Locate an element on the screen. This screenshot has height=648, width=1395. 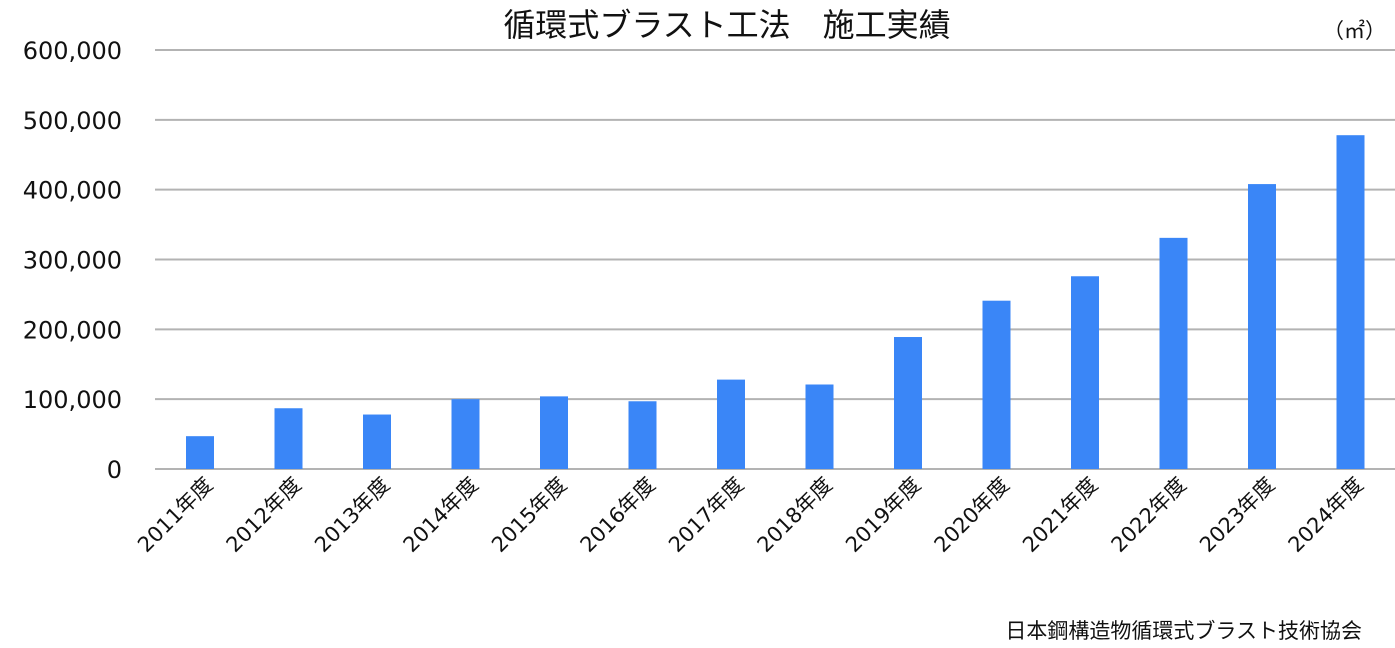
x-category-label: 2022年度 is located at coordinates (1149, 515).